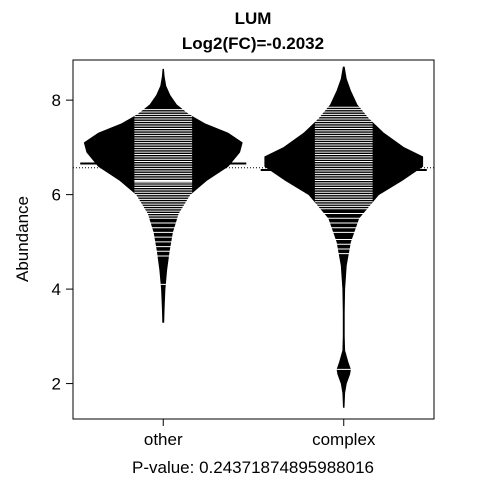  I want to click on y-axis: 2 4 6 8, so click(63, 242).